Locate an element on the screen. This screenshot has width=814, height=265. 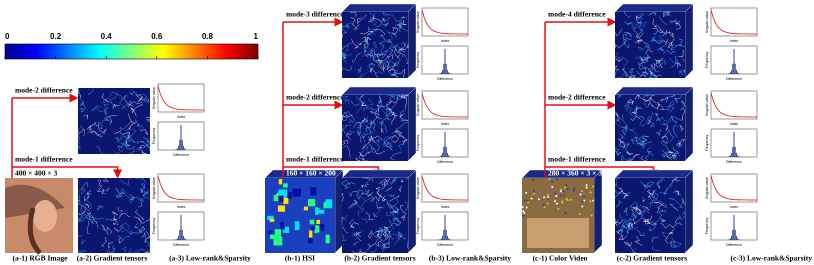
caption: (a-2) Gradient tensors is located at coordinates (112, 258).